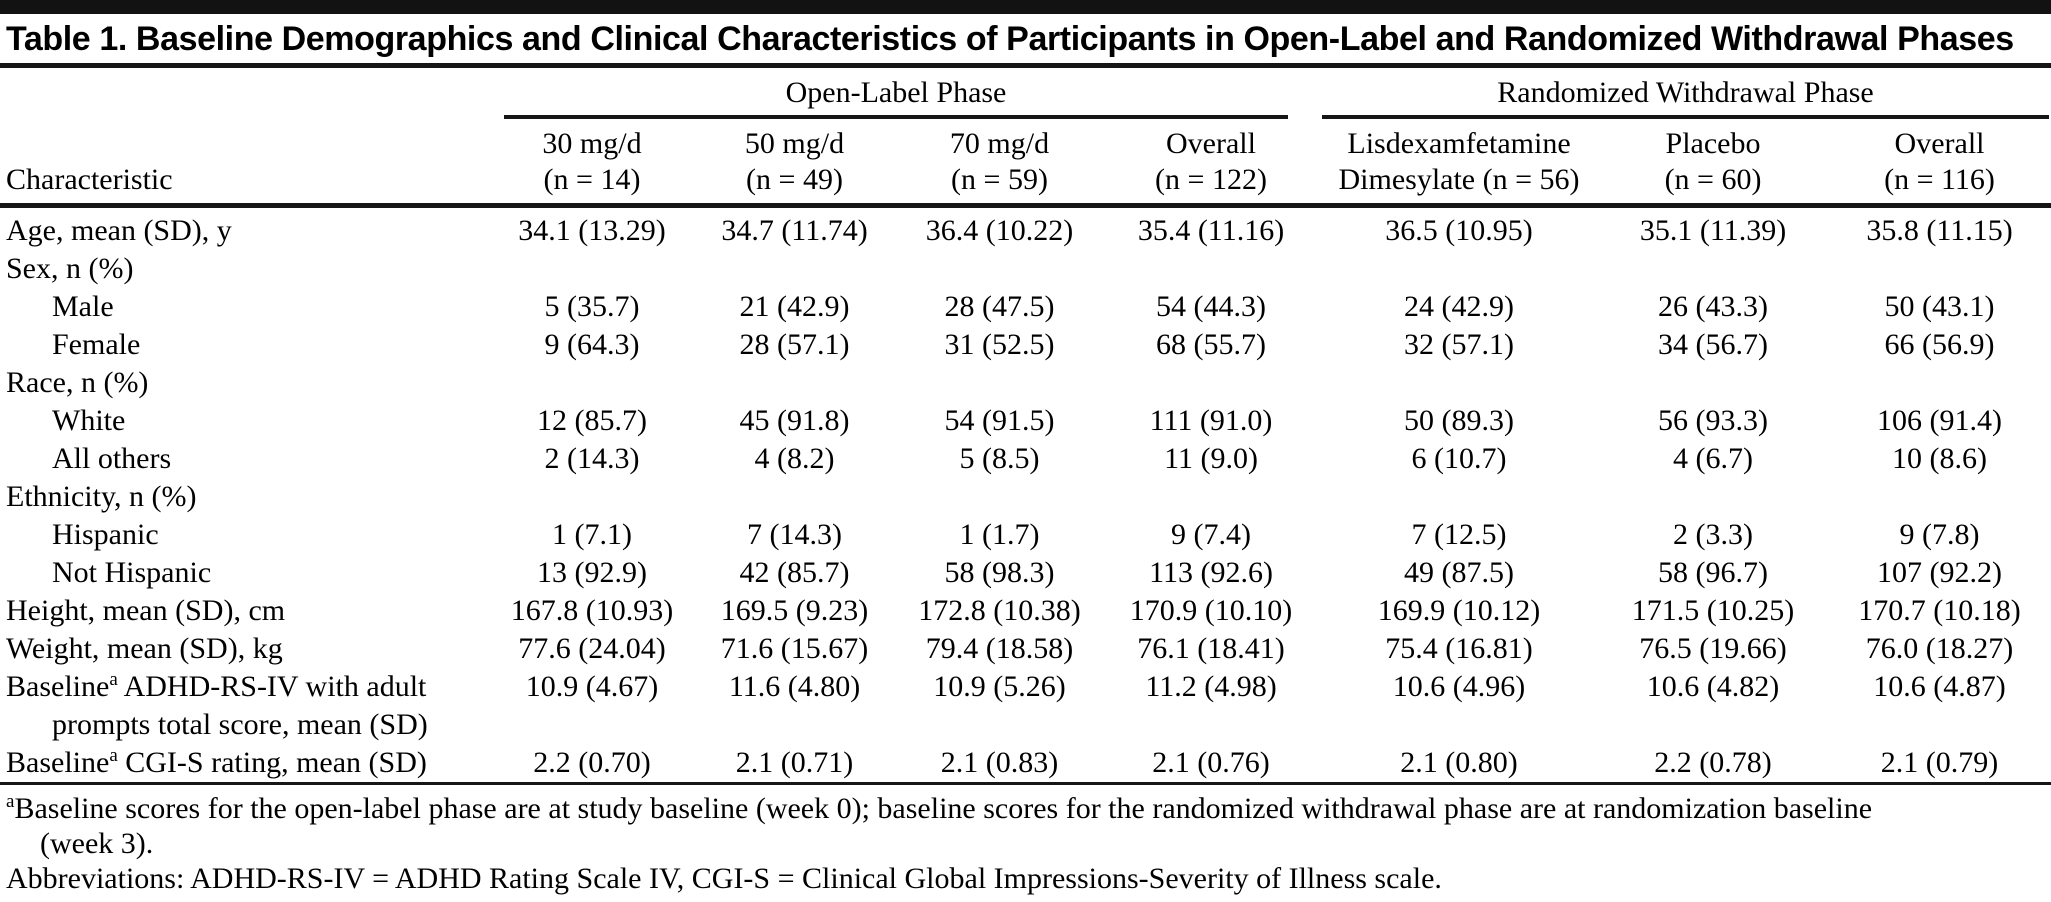 Image resolution: width=2051 pixels, height=902 pixels. I want to click on row-label: Weight, mean (SD), kg, so click(144, 648).